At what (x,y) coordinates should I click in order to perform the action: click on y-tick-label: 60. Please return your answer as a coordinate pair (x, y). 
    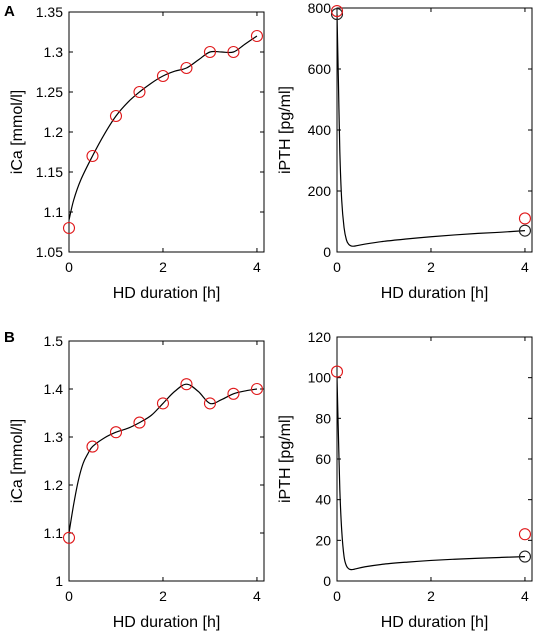
    Looking at the image, I should click on (323, 459).